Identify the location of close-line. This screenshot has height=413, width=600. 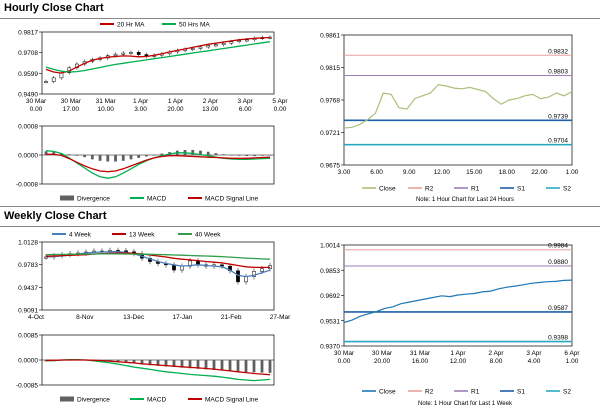
(458, 106).